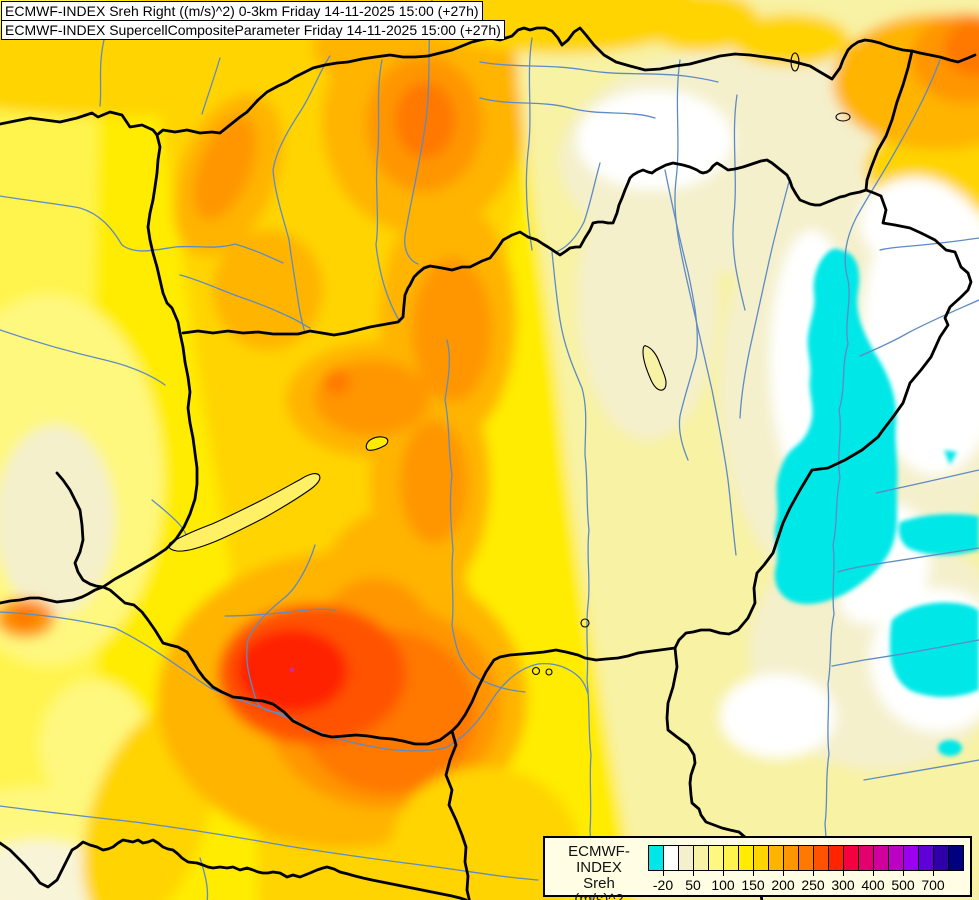 The width and height of the screenshot is (979, 900). I want to click on lake-velence, so click(377, 443).